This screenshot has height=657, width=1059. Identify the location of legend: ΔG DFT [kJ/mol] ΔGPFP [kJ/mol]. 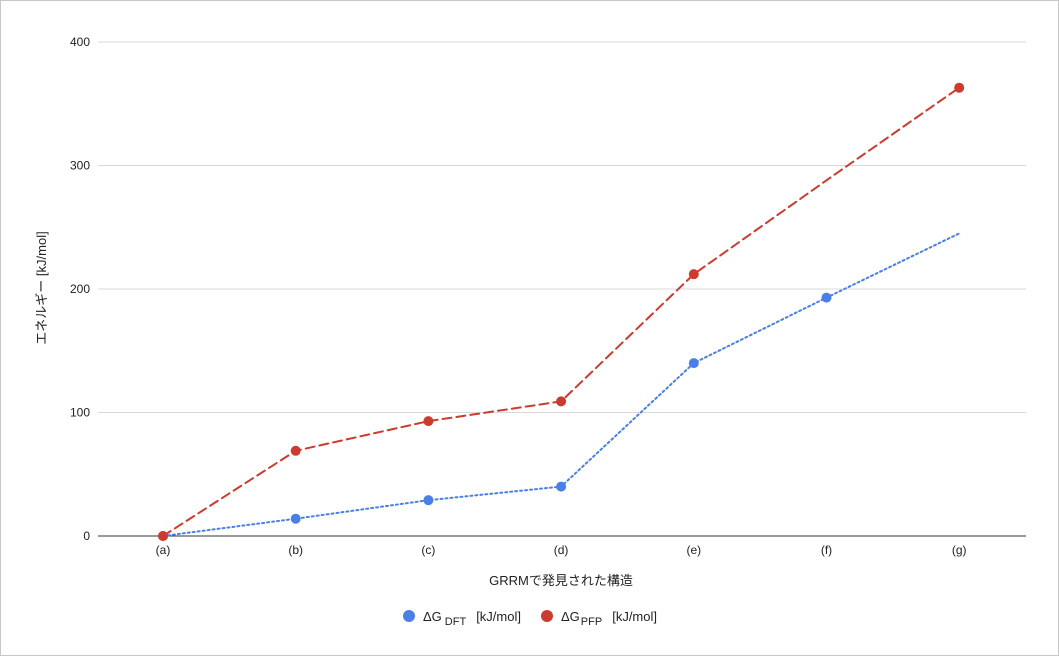
(530, 618).